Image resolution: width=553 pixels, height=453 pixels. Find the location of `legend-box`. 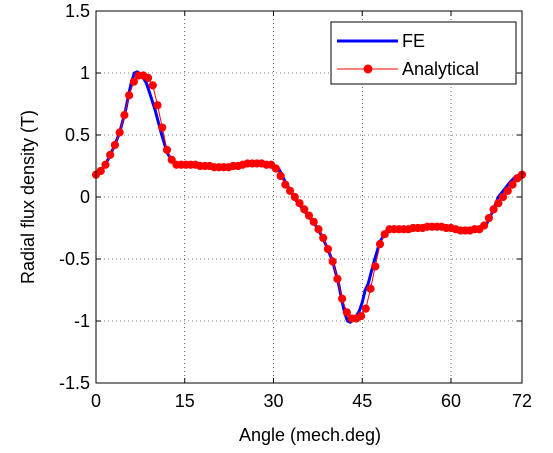

legend-box is located at coordinates (423, 53).